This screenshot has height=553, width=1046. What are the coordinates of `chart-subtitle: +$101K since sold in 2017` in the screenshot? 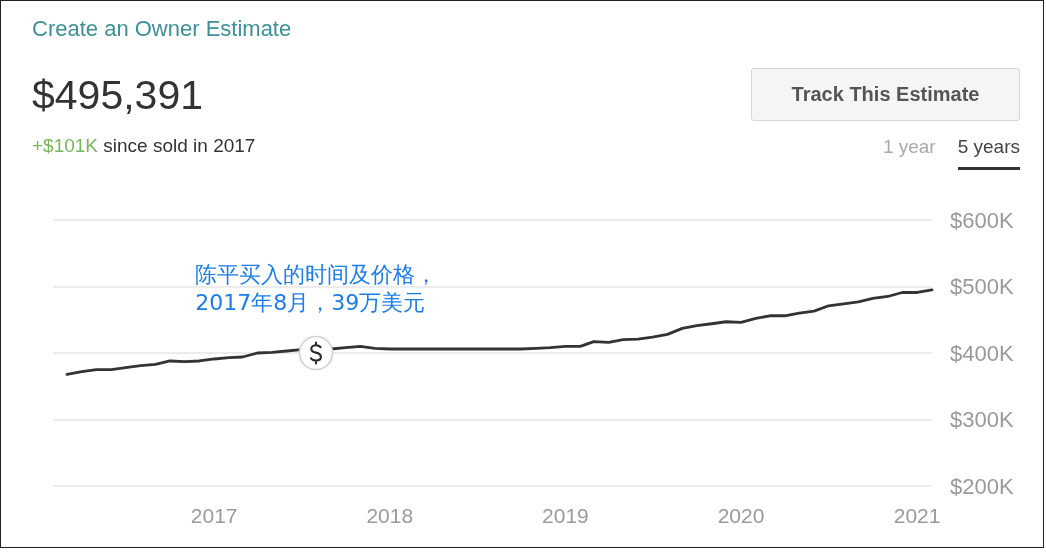 It's located at (144, 146).